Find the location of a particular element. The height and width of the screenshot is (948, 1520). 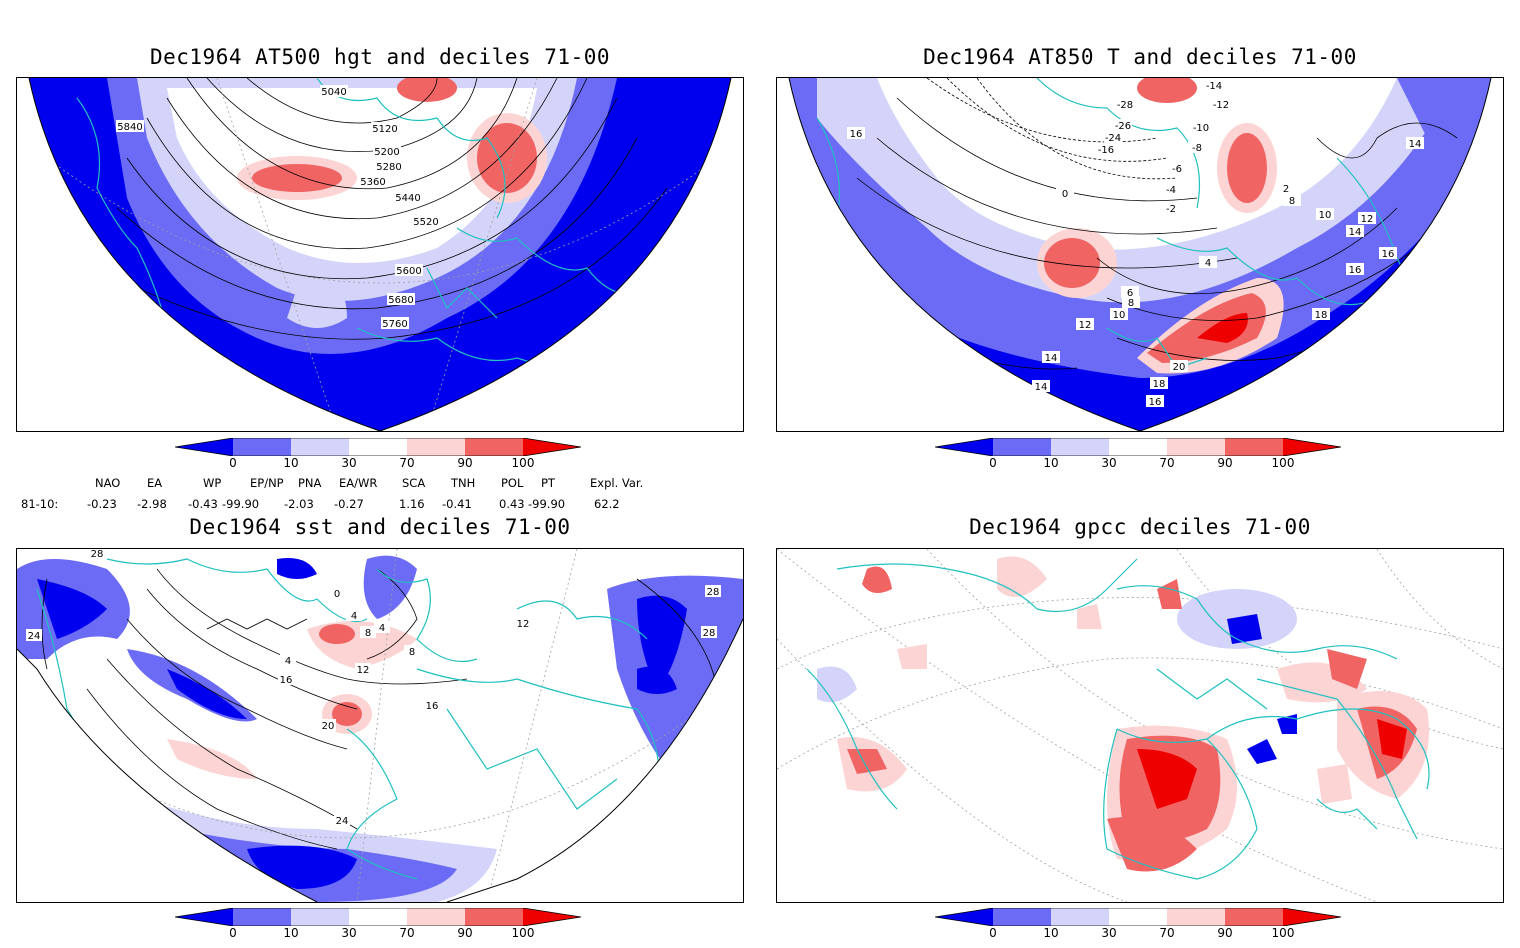

contour-label: 8 is located at coordinates (1131, 302).